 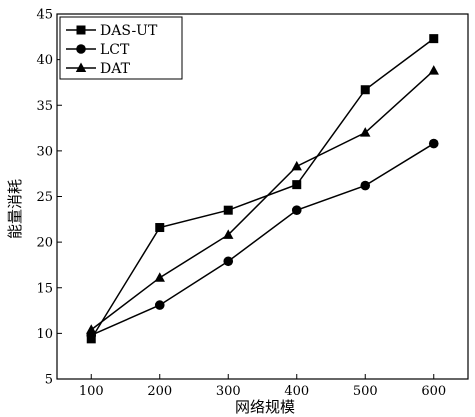 I want to click on y-tick-label: 10, so click(x=44, y=334).